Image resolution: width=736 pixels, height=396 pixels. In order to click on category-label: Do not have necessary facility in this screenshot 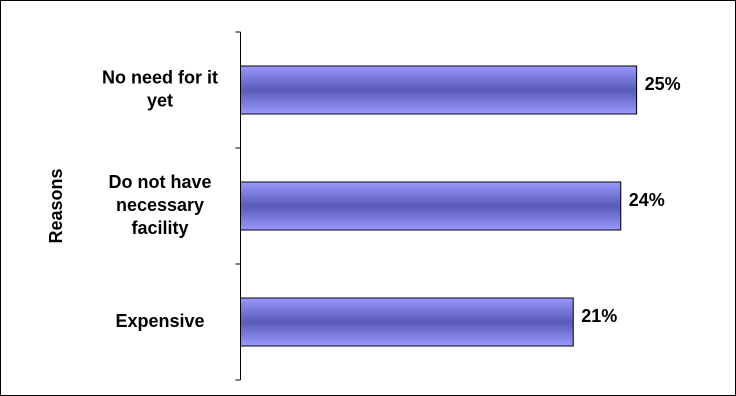, I will do `click(159, 205)`.